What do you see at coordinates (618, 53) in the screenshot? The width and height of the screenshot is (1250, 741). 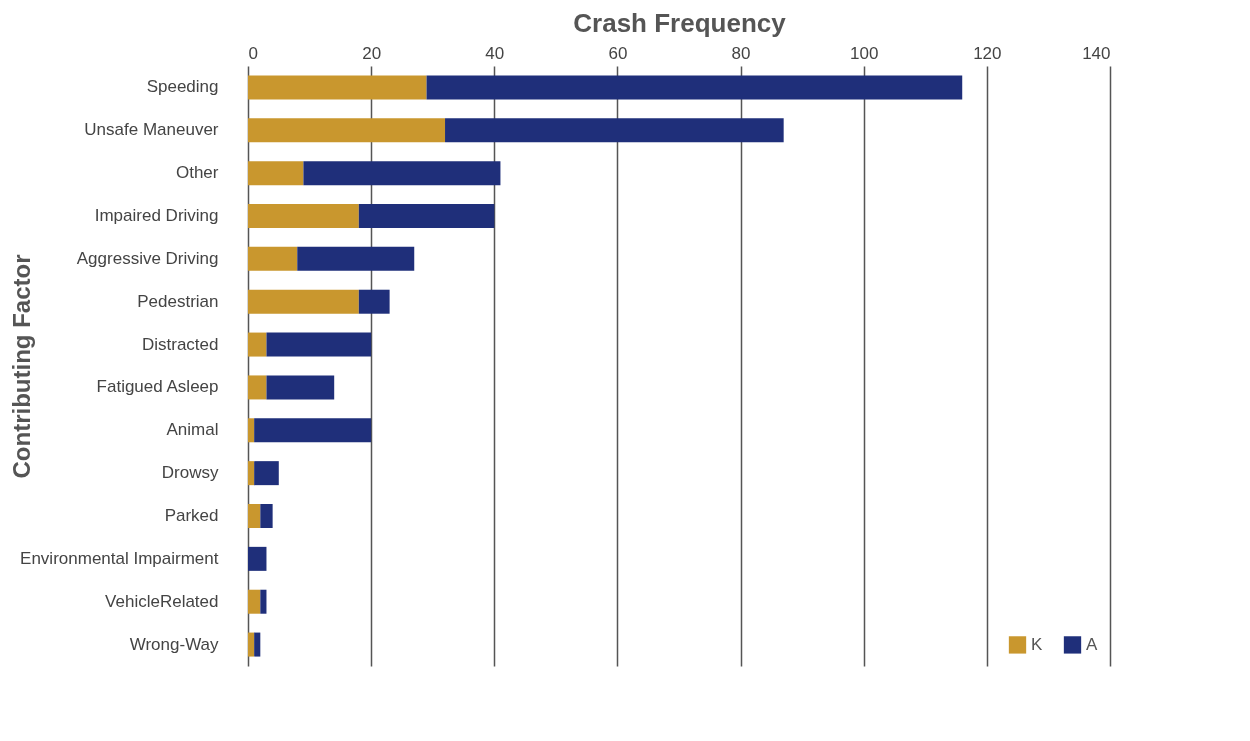 I see `x-tick-label: 60` at bounding box center [618, 53].